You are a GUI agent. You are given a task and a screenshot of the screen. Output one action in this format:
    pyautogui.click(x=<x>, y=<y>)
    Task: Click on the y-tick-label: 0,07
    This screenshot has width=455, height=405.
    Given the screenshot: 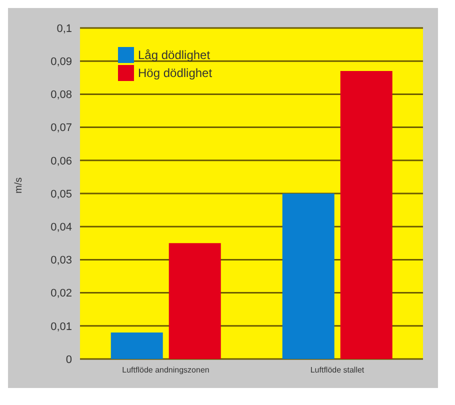 What is the action you would take?
    pyautogui.click(x=61, y=128)
    